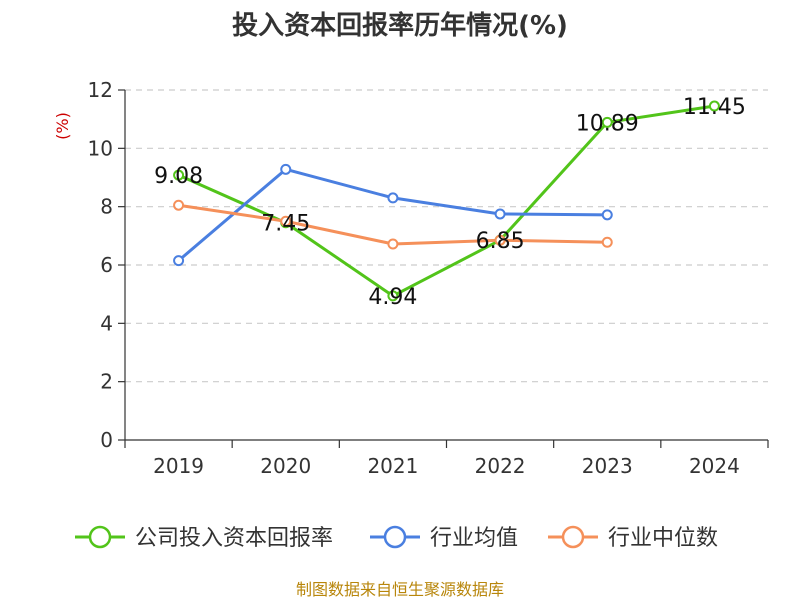 This screenshot has height=600, width=800. I want to click on legend-item: 公司投入资本回报率, so click(204, 538).